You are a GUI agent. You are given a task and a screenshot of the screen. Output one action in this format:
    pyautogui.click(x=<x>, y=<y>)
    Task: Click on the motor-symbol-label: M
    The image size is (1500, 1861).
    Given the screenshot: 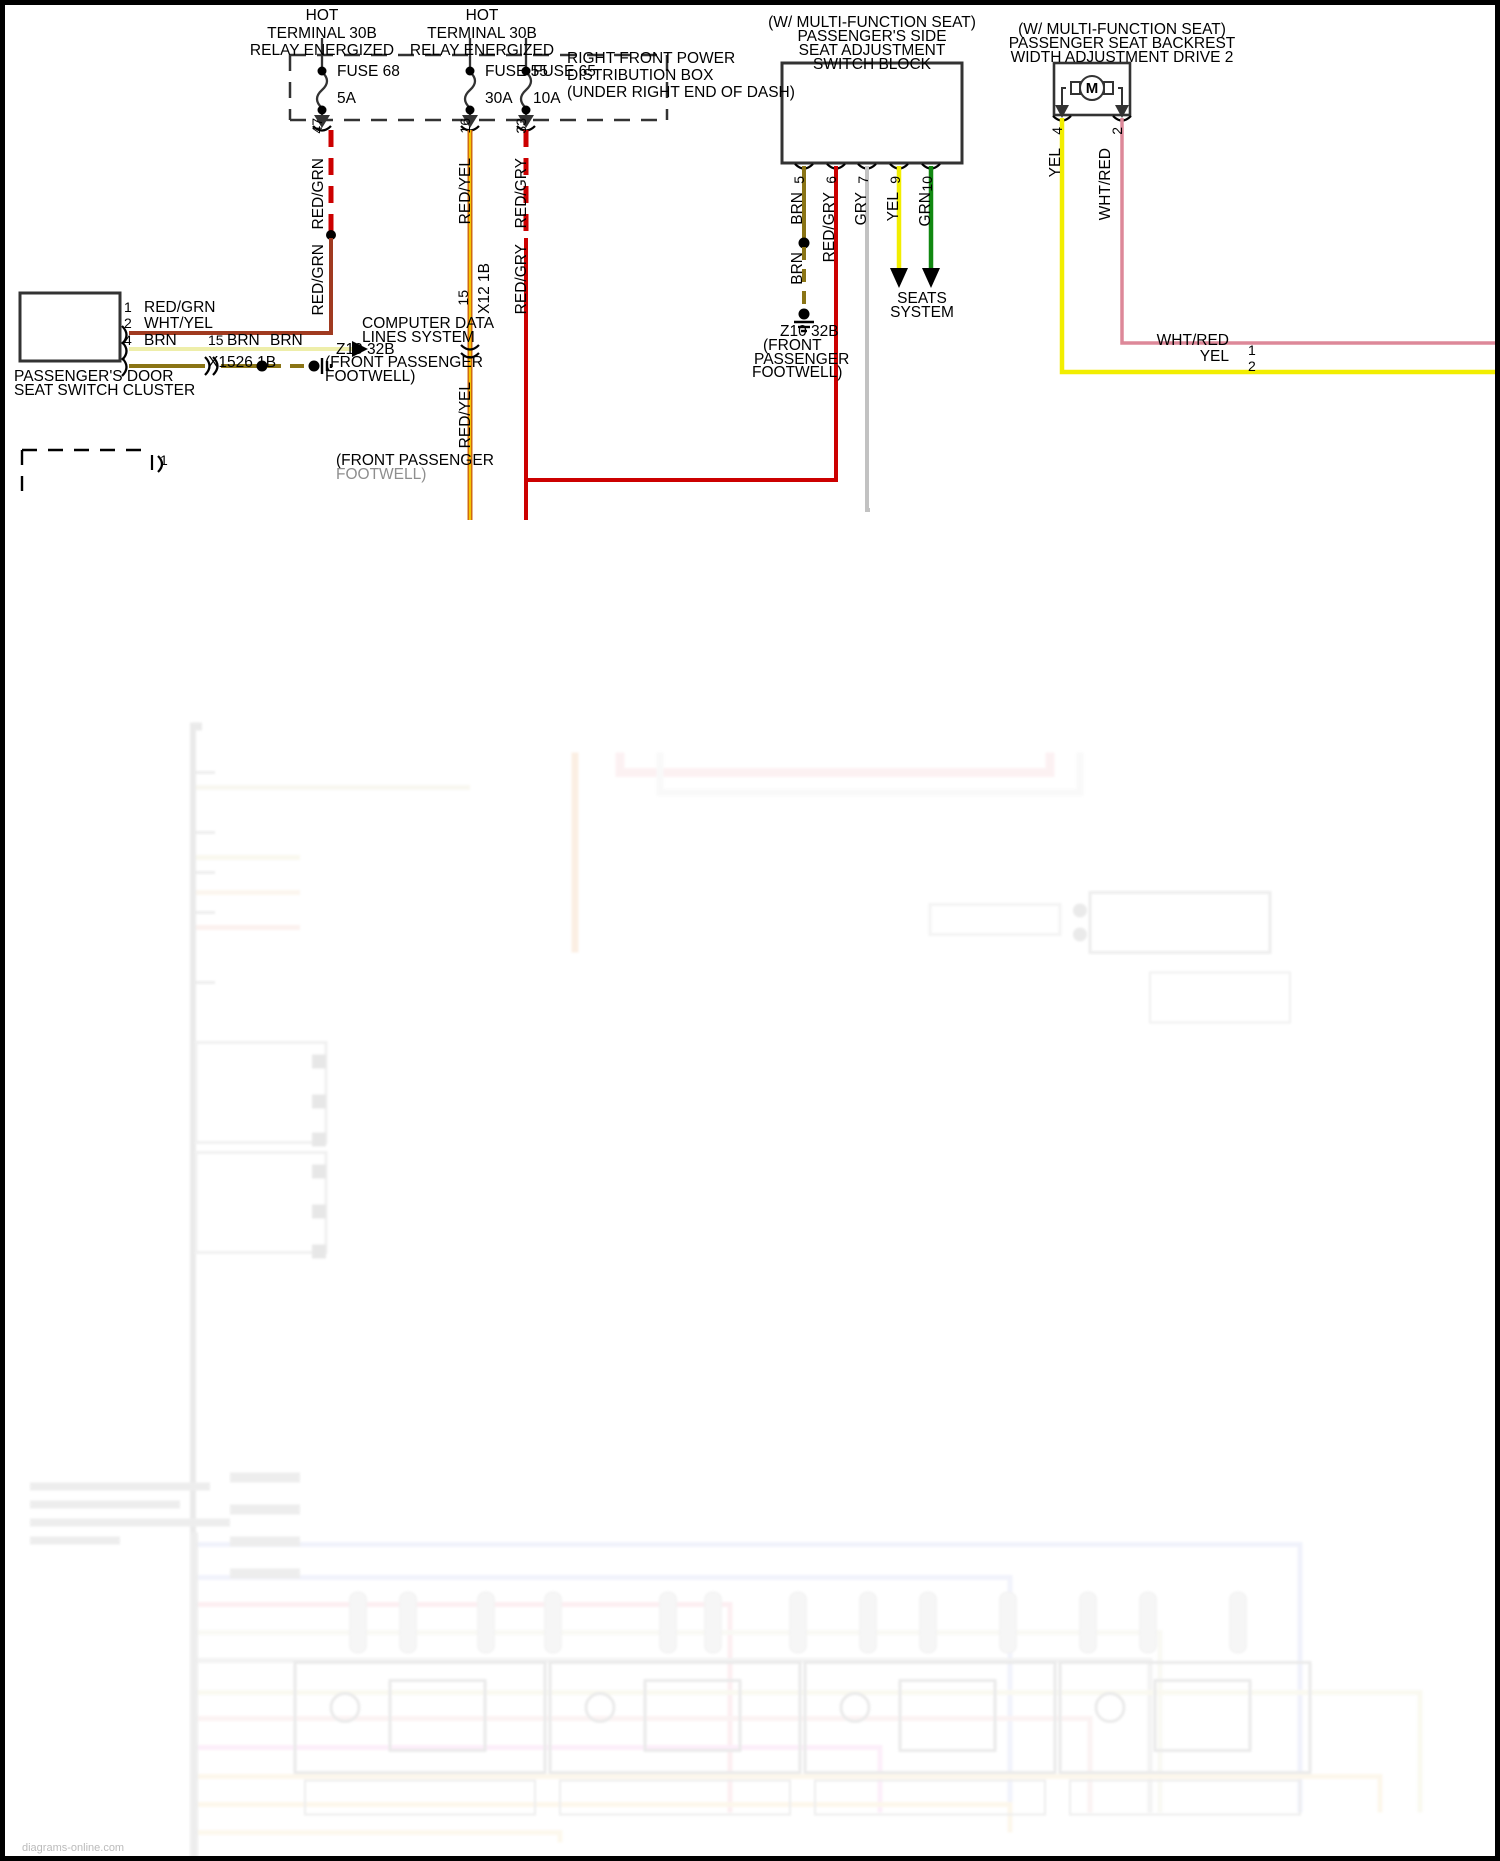 What is the action you would take?
    pyautogui.click(x=1092, y=88)
    